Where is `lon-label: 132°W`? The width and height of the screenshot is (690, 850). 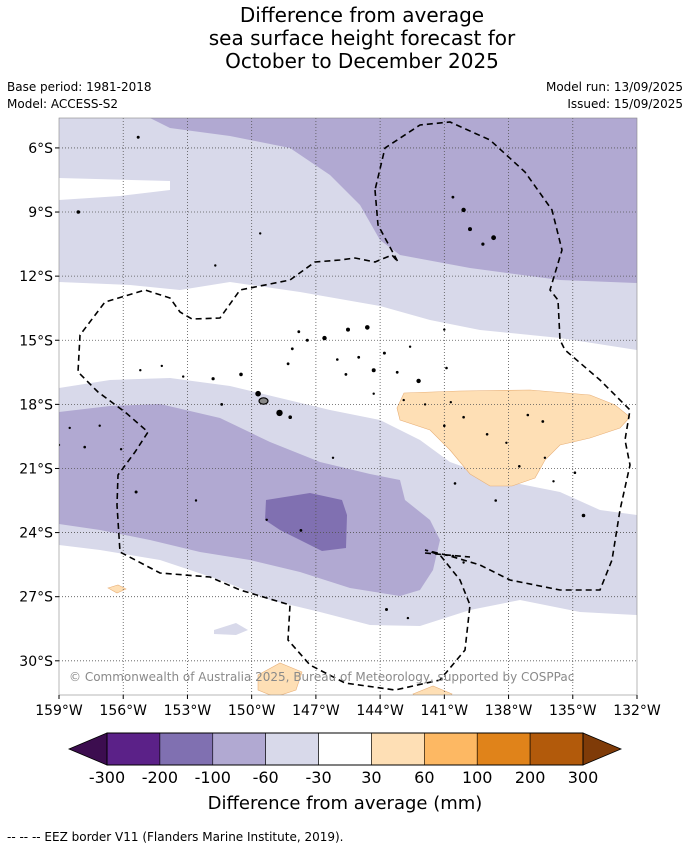
lon-label: 132°W is located at coordinates (637, 711).